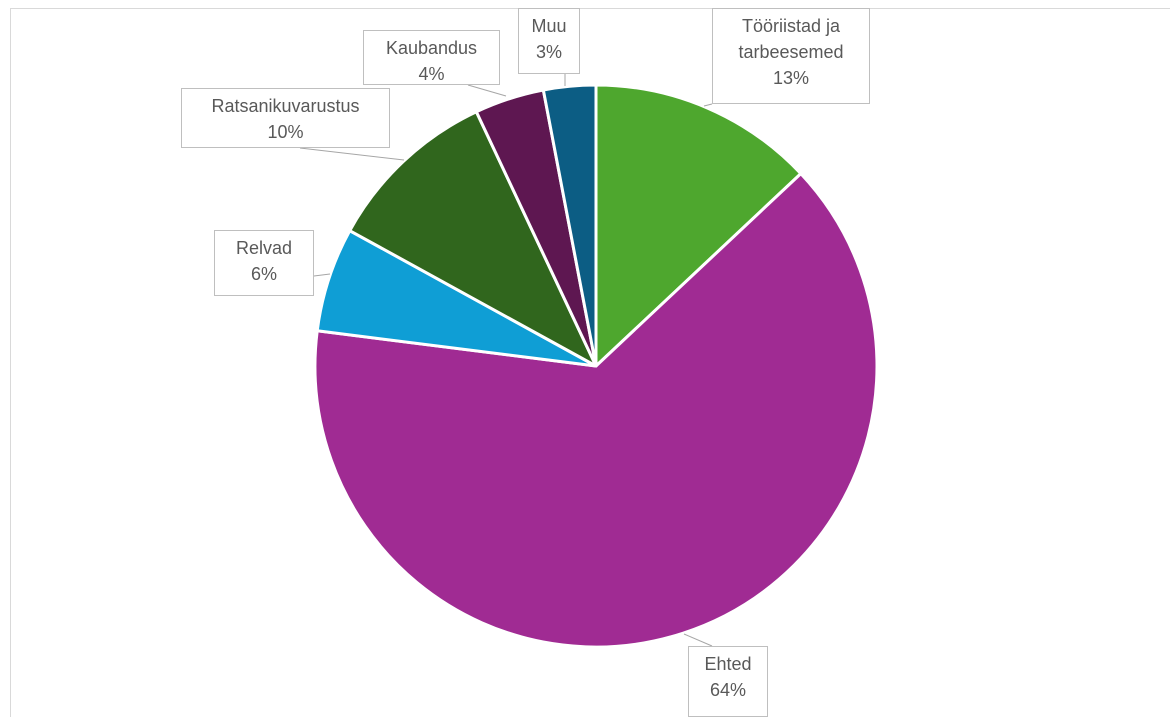 Image resolution: width=1170 pixels, height=717 pixels. Describe the element at coordinates (728, 690) in the screenshot. I see `label-value: 64%` at that location.